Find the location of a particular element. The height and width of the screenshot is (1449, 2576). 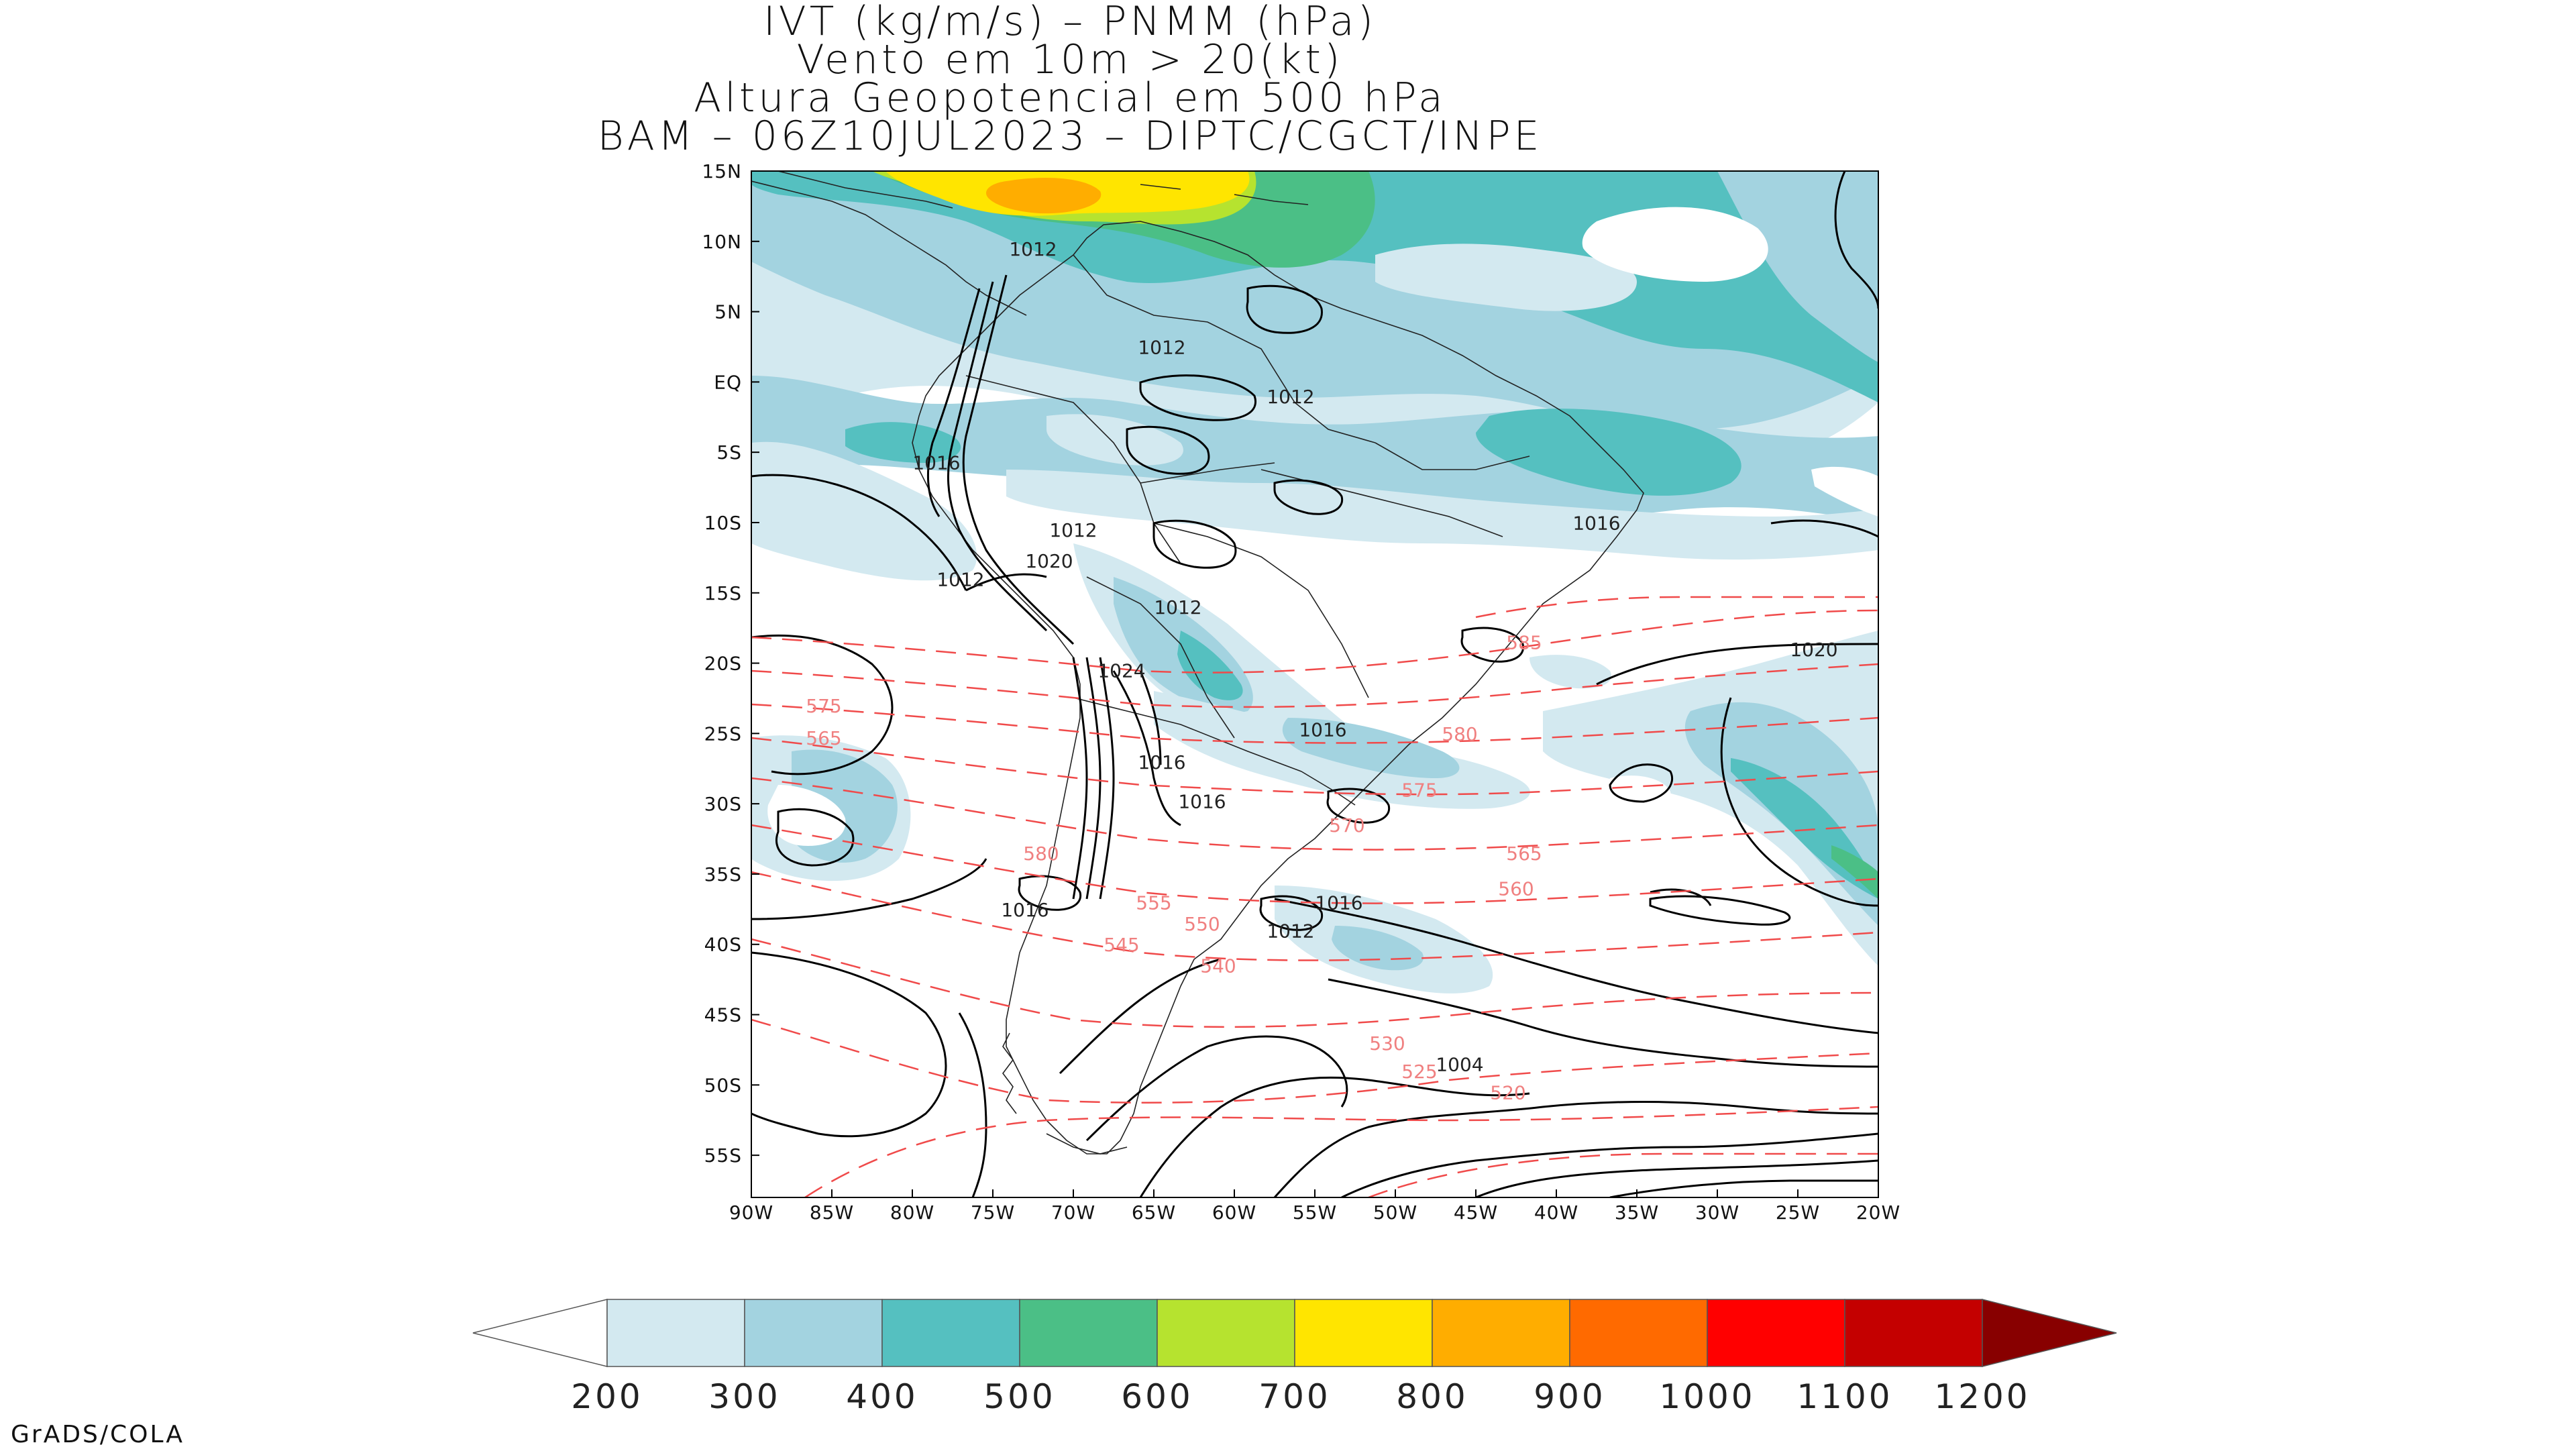

height-contour-label: 540 is located at coordinates (1218, 966).